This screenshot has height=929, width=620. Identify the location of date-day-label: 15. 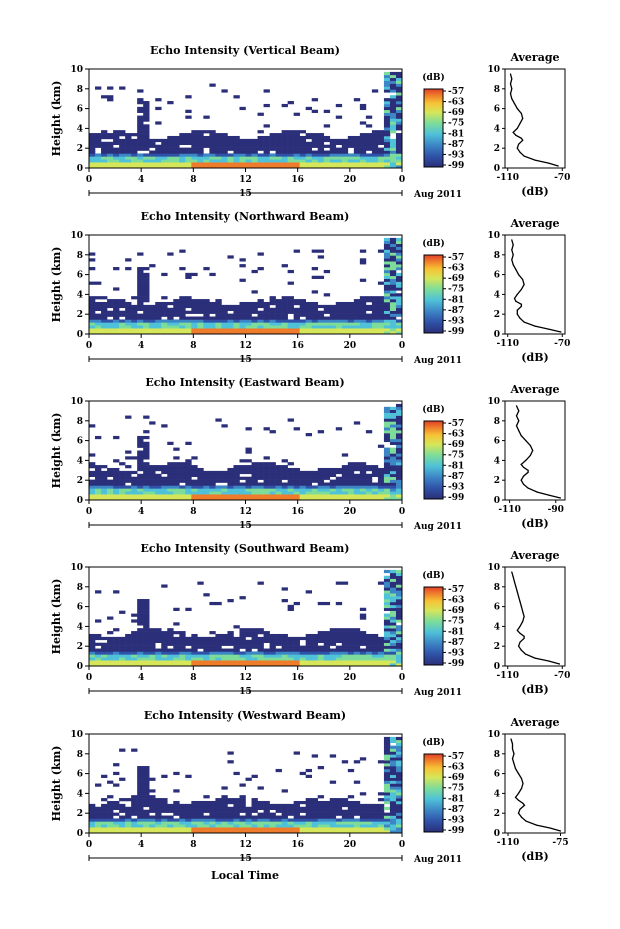
(245, 194).